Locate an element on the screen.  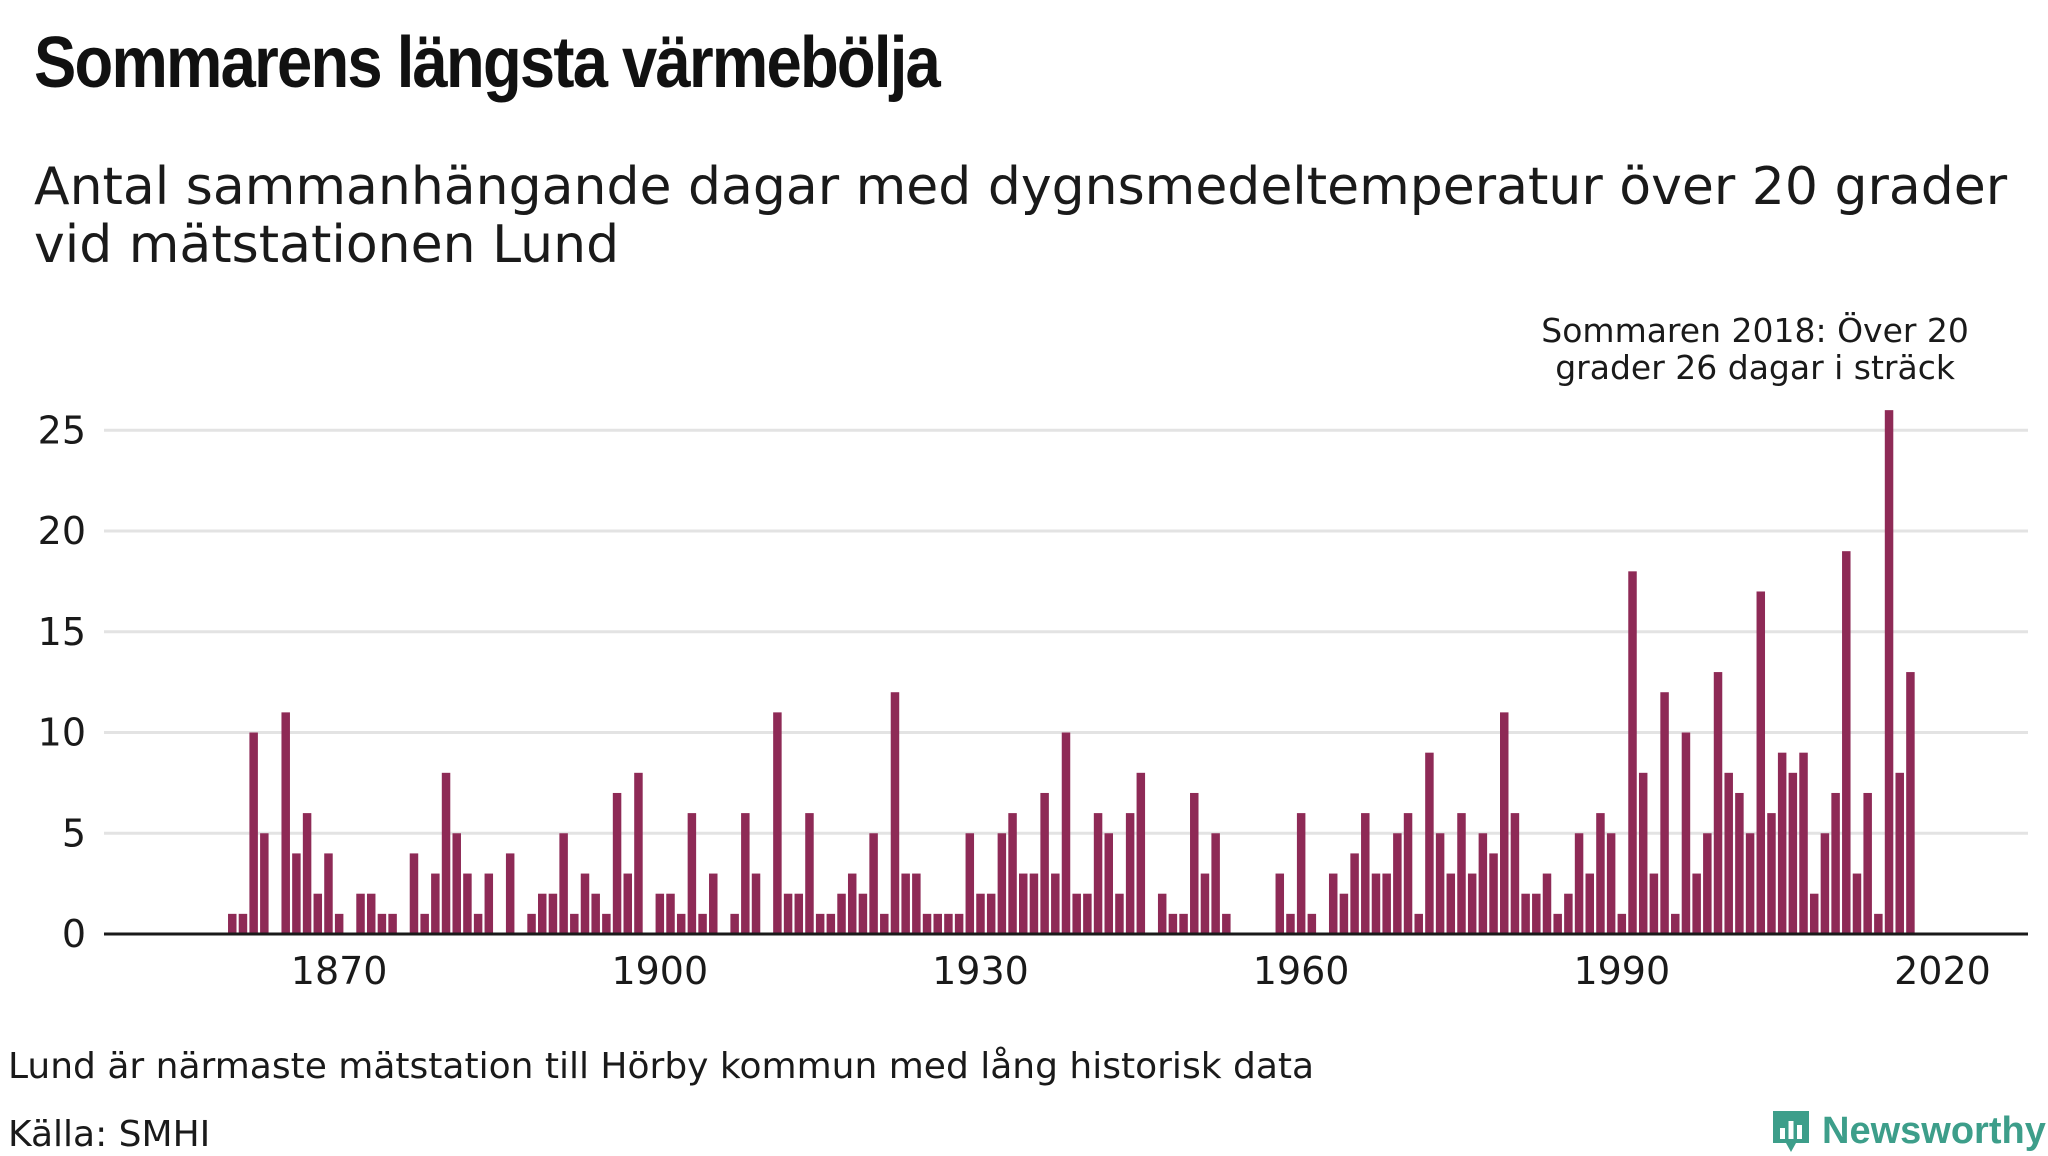
y-tick-label: 10 is located at coordinates (62, 733).